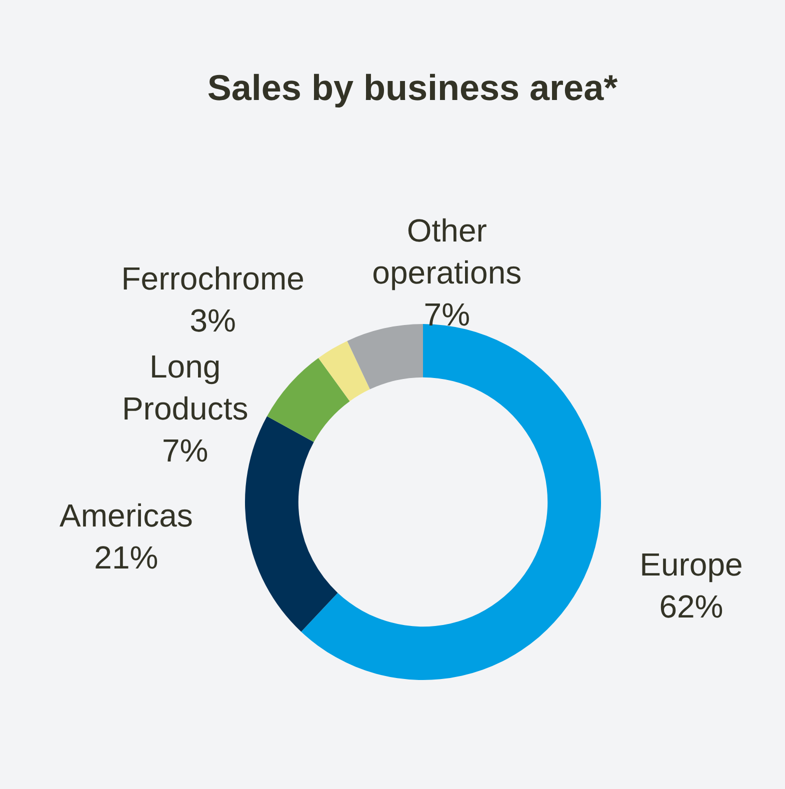 The height and width of the screenshot is (789, 785). I want to click on slice-label: Long Products, so click(185, 387).